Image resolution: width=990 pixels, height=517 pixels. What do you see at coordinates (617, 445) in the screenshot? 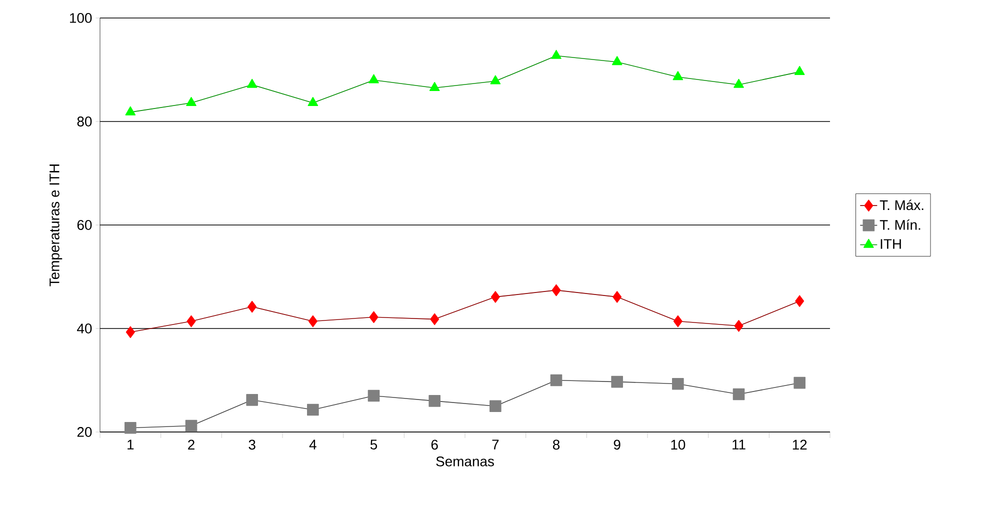
I see `x-tick-label: 9` at bounding box center [617, 445].